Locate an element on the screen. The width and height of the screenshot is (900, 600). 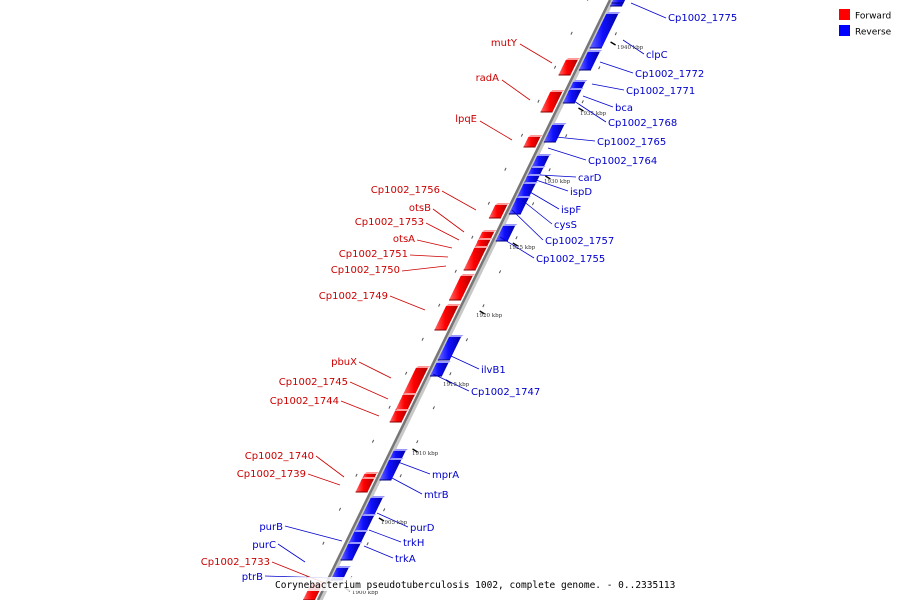
gene-label-forward: Cp1002_1751 is located at coordinates (373, 254).